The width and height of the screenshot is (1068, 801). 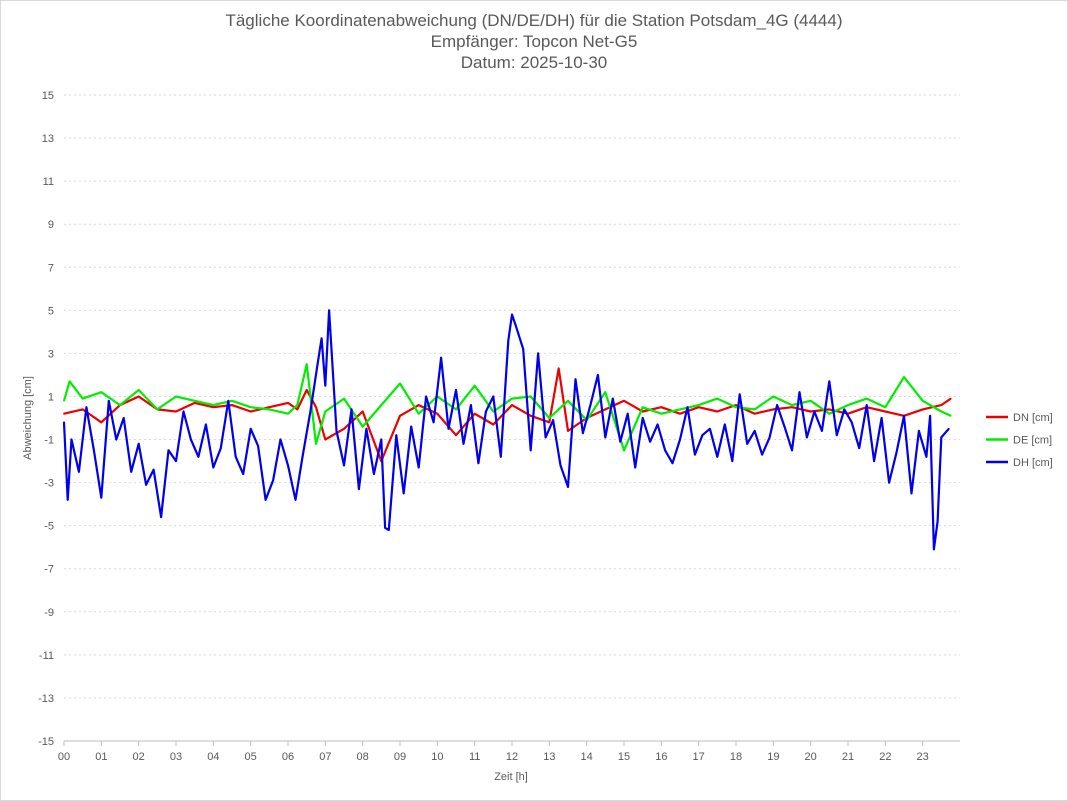 I want to click on chart-subtitle-receiver: Empfänger: Topcon Net-G5, so click(x=534, y=41).